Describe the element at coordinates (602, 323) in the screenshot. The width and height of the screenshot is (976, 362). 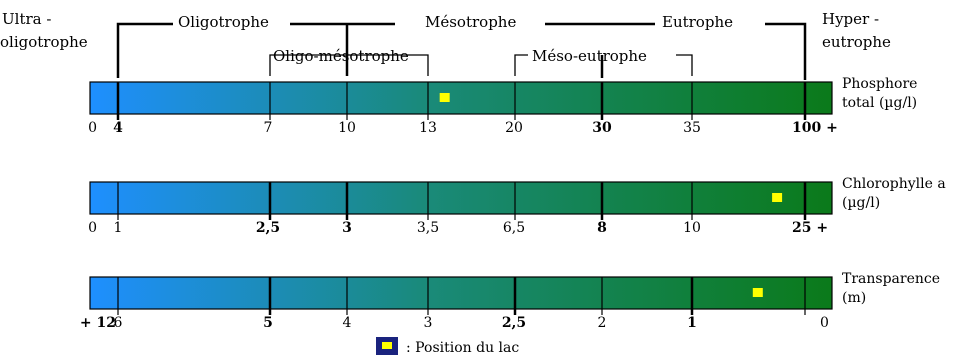
I see `bar-tick-label: 2` at that location.